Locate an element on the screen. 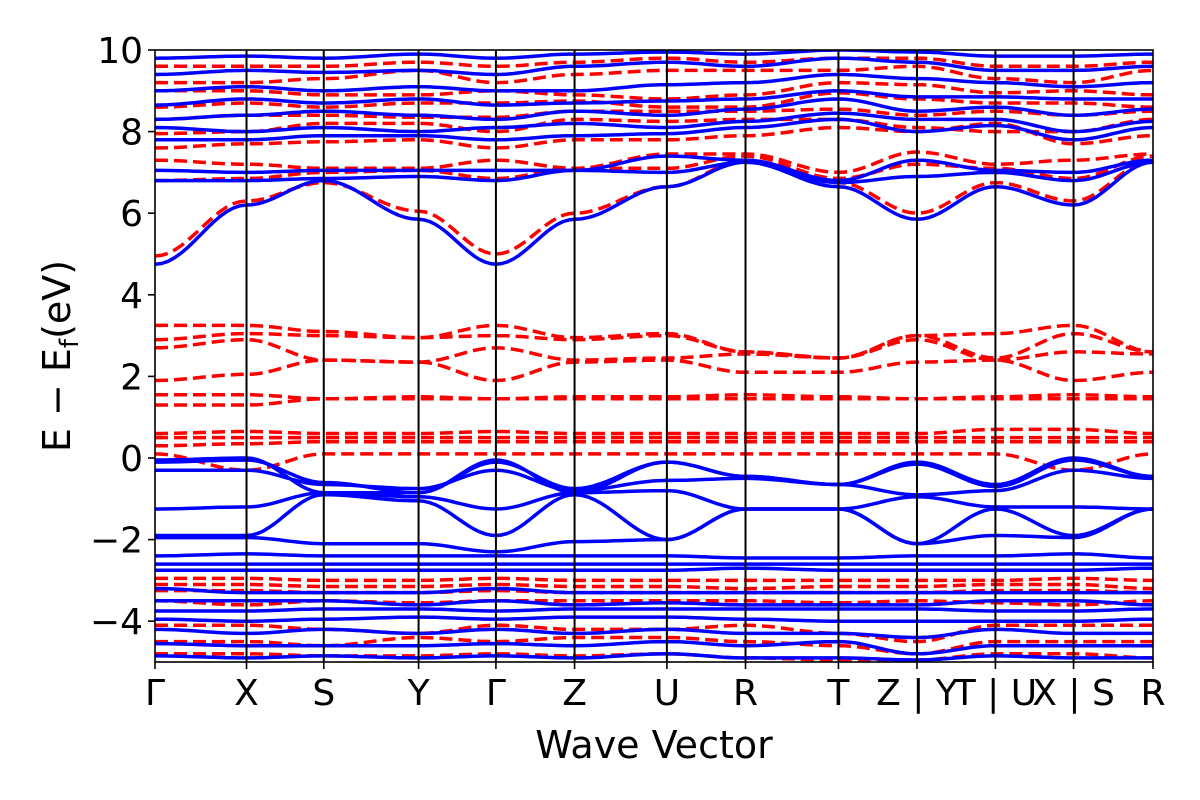 Image resolution: width=1200 pixels, height=800 pixels. y-axis-title-subscript: f is located at coordinates (70, 343).